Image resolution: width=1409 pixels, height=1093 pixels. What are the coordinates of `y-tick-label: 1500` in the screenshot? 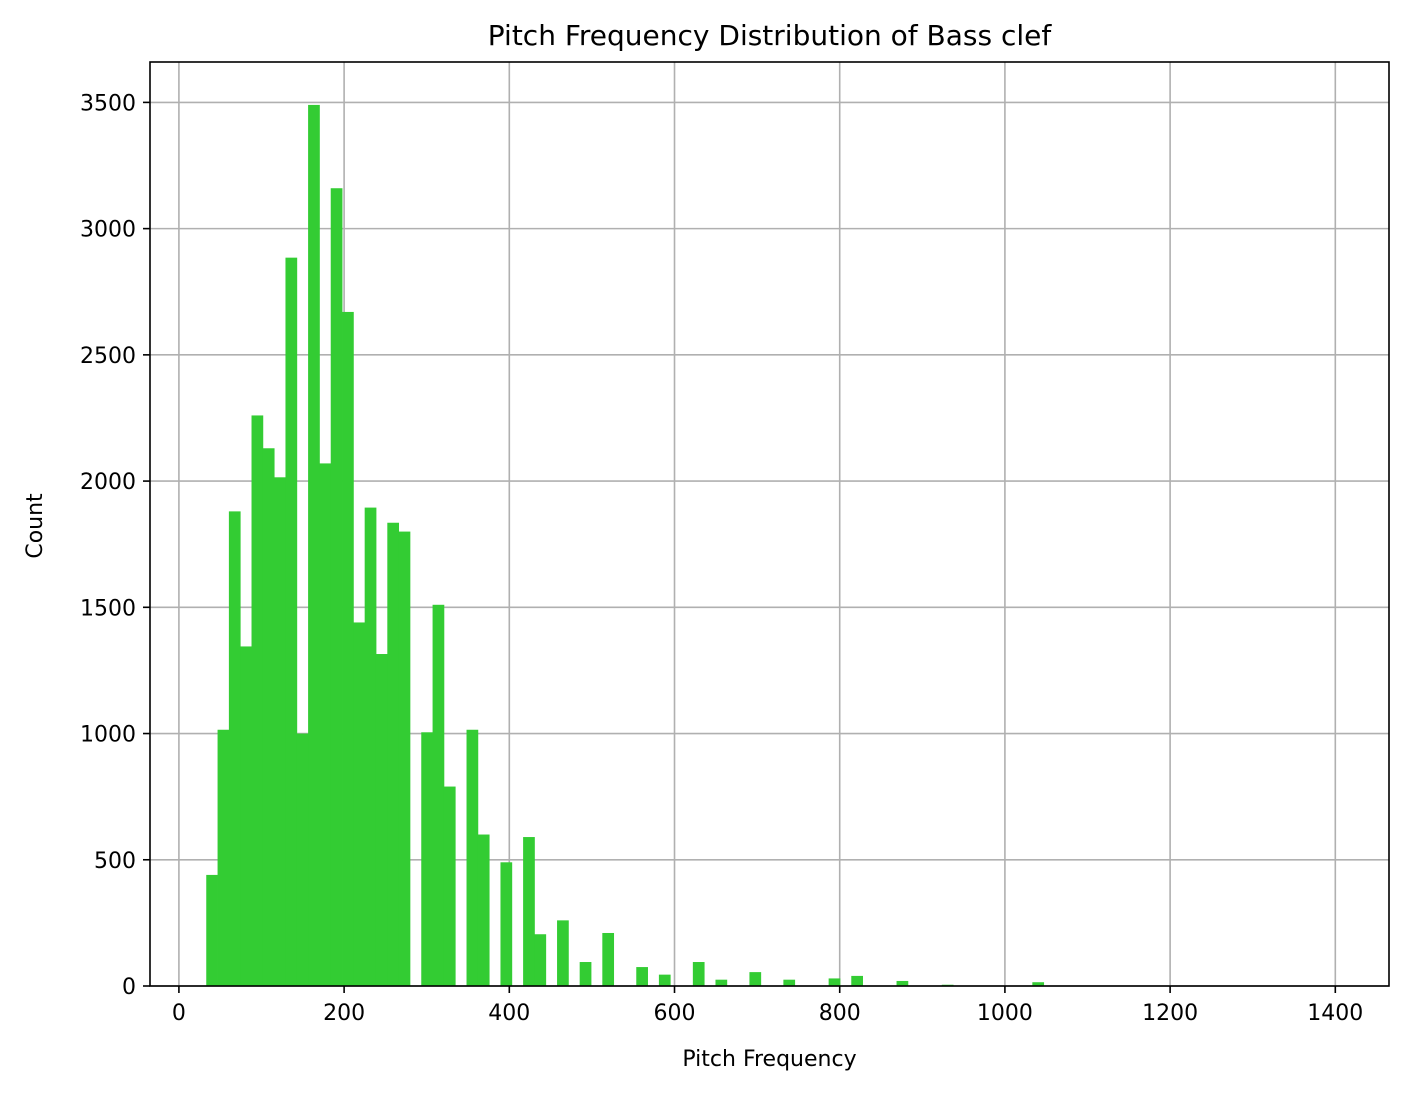 It's located at (108, 608).